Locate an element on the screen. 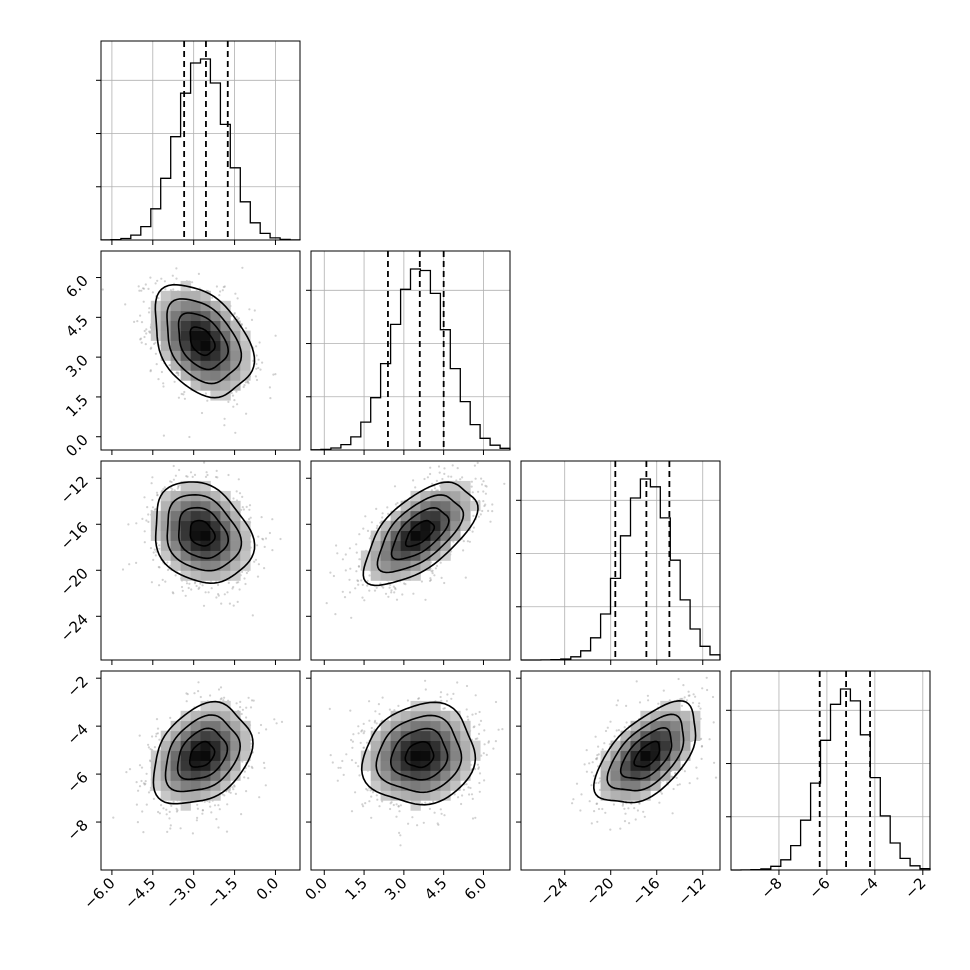  panel-frame is located at coordinates (410, 350).